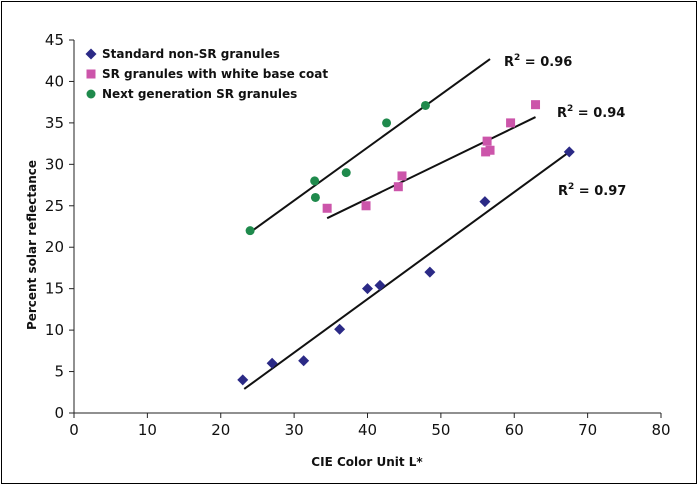 This screenshot has width=700, height=487. What do you see at coordinates (220, 430) in the screenshot?
I see `x-tick-label: 20` at bounding box center [220, 430].